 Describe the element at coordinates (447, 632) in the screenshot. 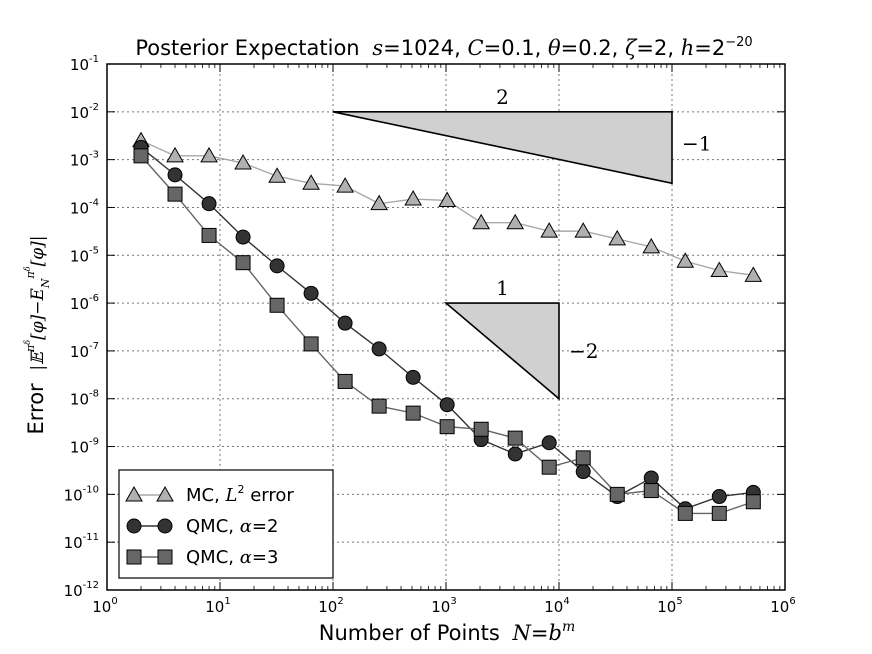

I see `x-axis-label: Number of Points N=bm` at that location.